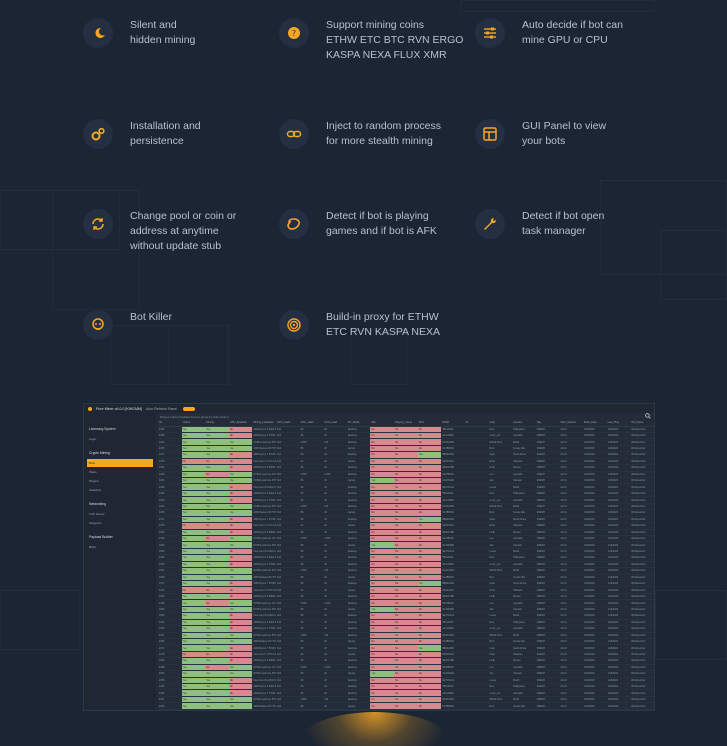 Image resolution: width=727 pixels, height=746 pixels. I want to click on sidebar-item: Build, so click(92, 547).